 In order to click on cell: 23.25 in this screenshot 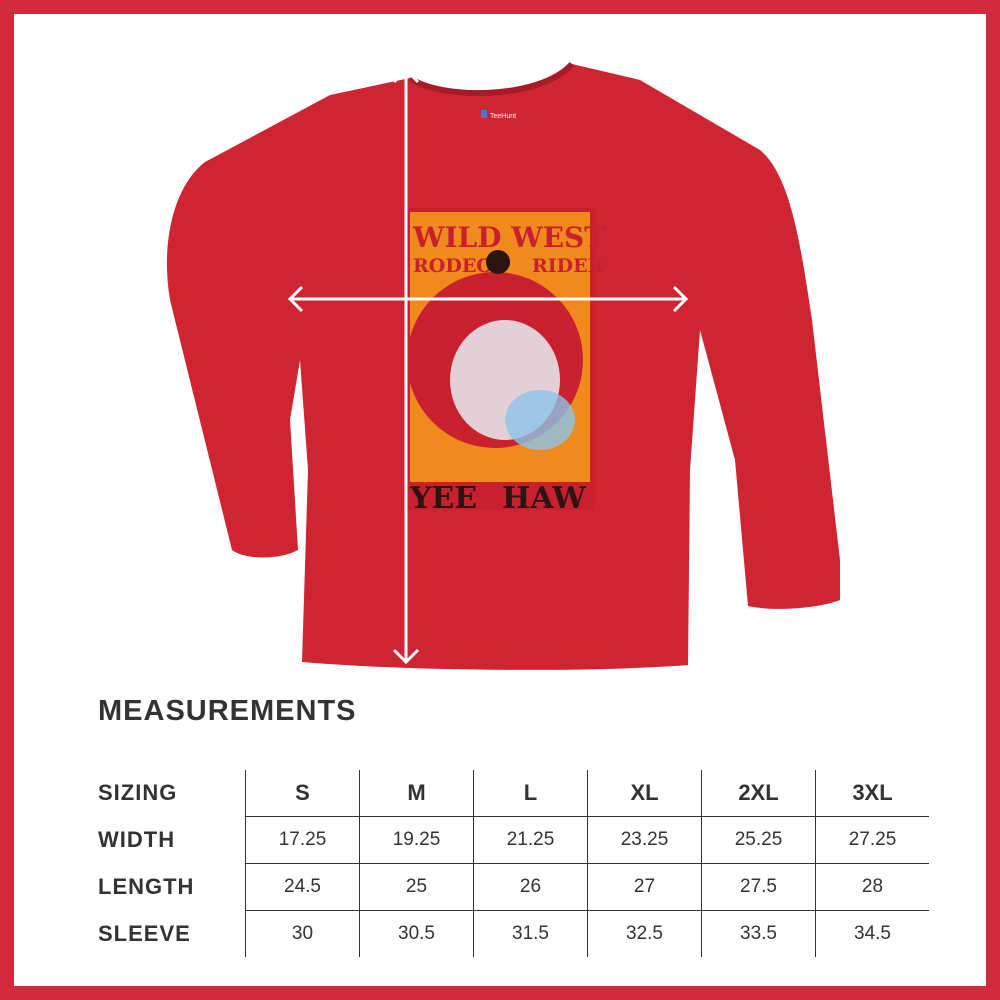, I will do `click(644, 840)`.